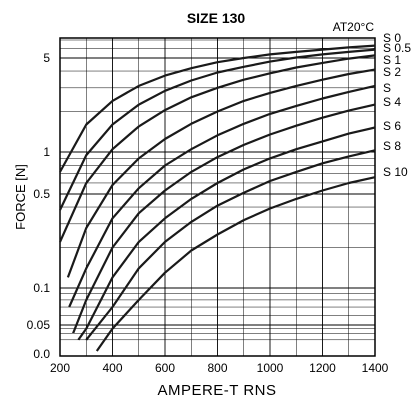 This screenshot has width=419, height=409. Describe the element at coordinates (392, 102) in the screenshot. I see `series-label: S 4` at that location.